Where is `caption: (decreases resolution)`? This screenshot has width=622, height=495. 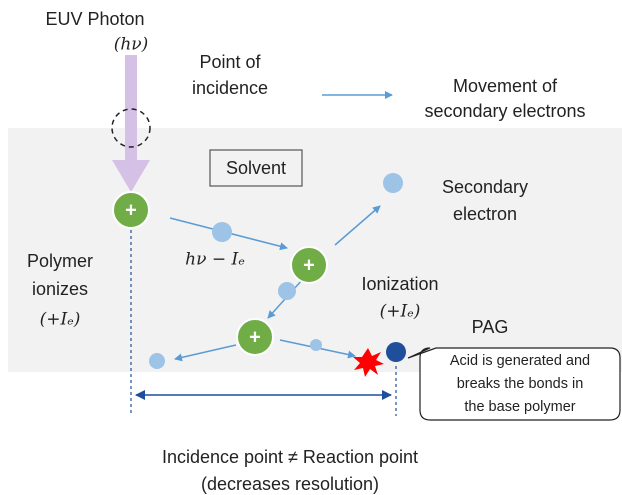
caption: (decreases resolution) is located at coordinates (290, 484).